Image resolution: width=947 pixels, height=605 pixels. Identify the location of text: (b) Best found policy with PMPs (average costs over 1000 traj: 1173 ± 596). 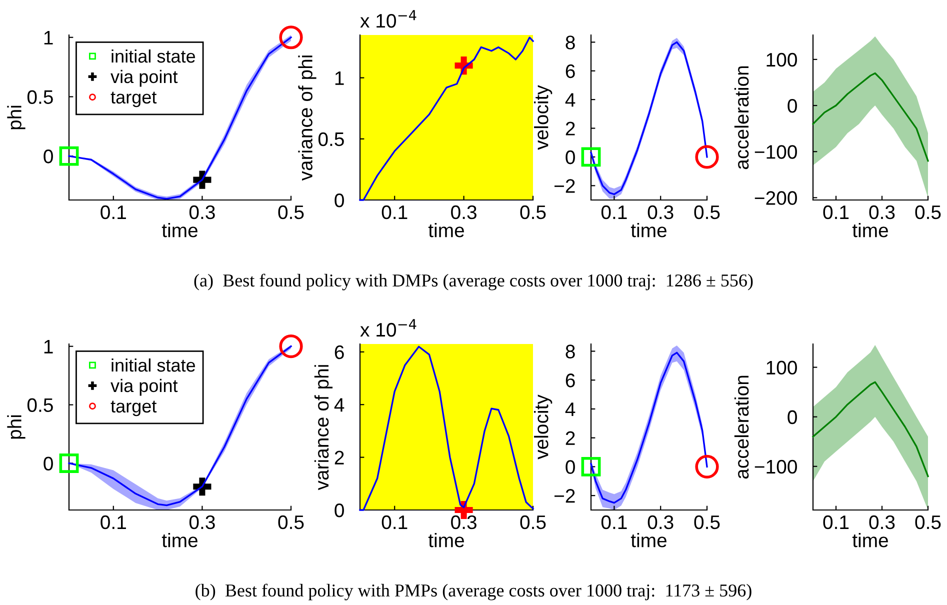
(474, 592).